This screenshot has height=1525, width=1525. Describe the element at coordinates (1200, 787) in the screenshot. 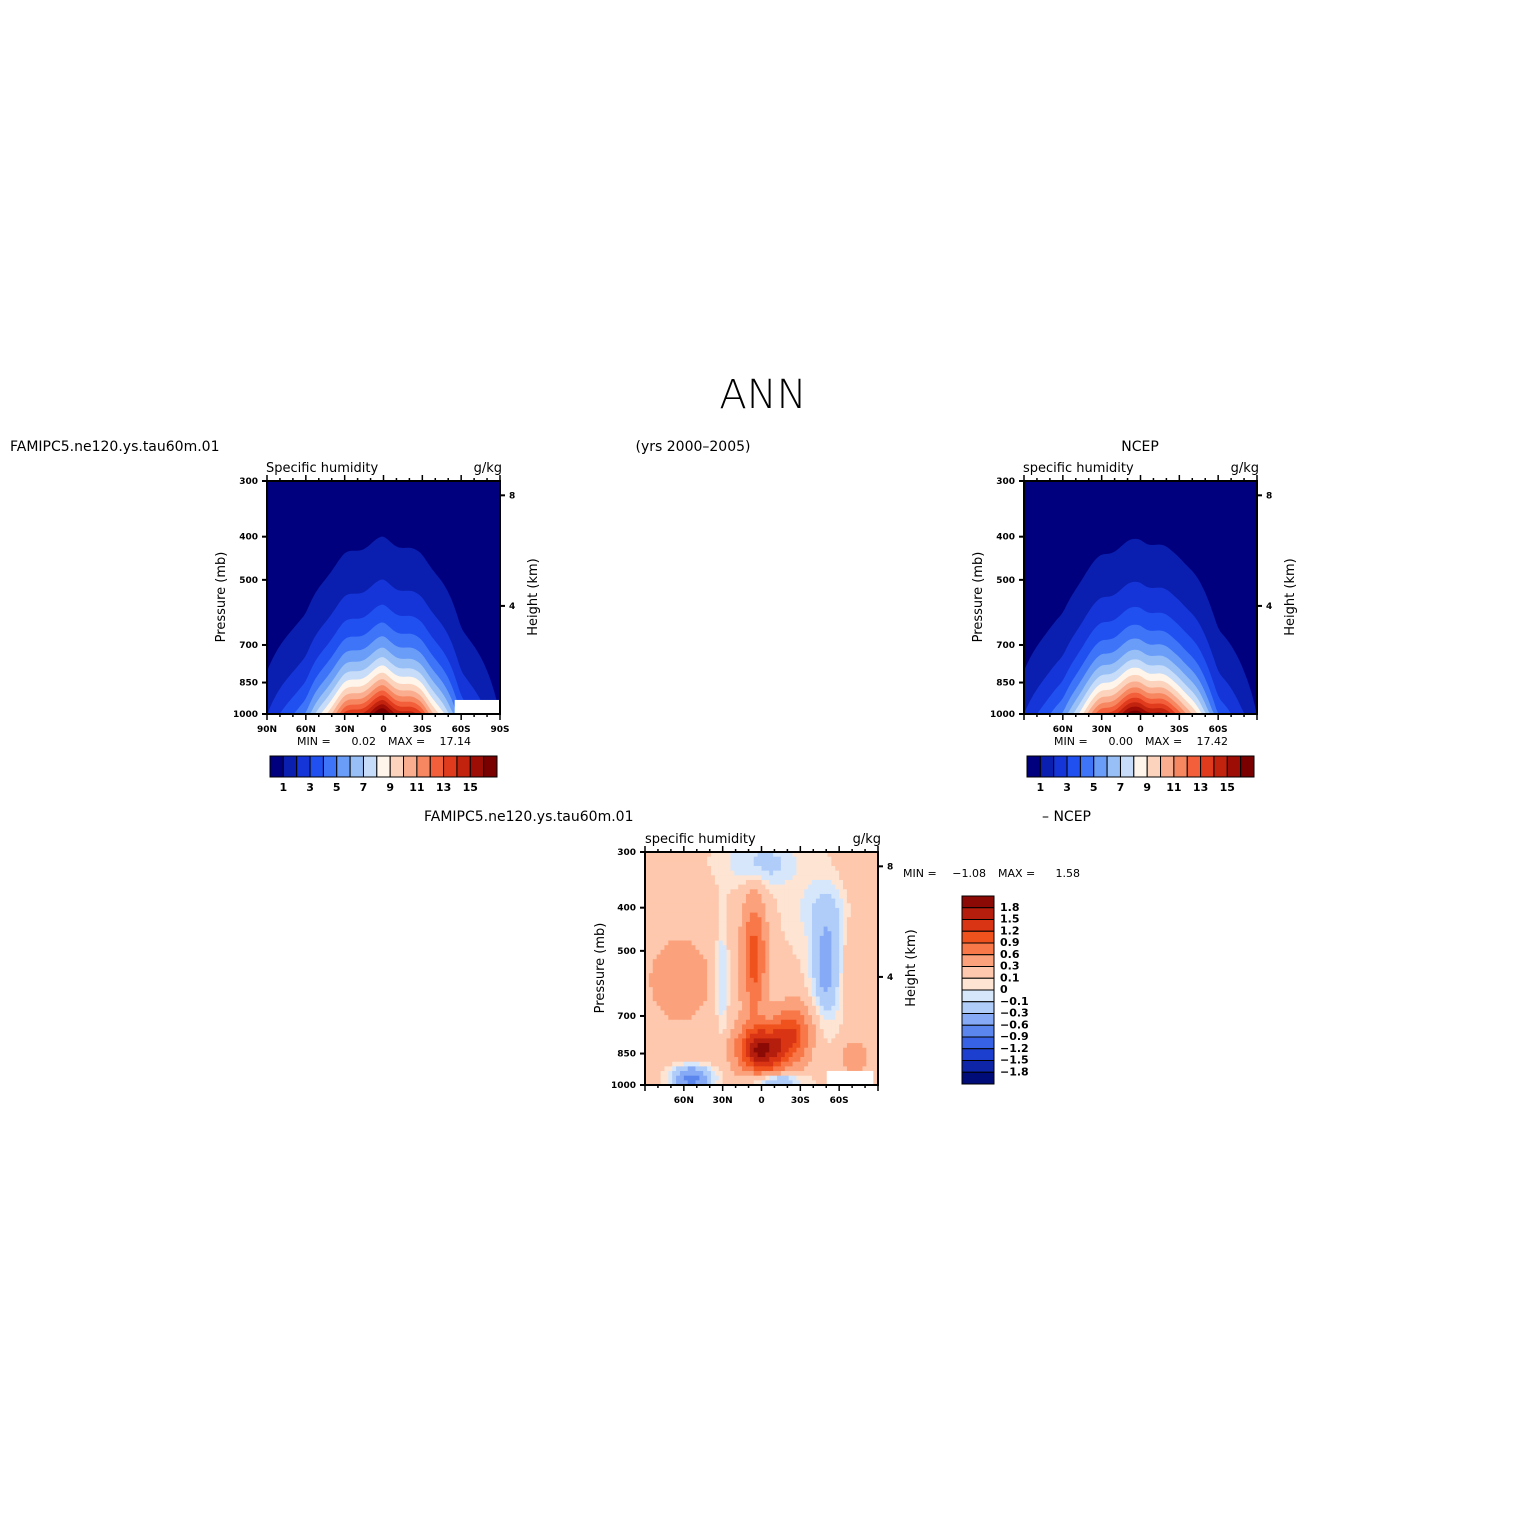

I see `colorbar-label: 13` at that location.